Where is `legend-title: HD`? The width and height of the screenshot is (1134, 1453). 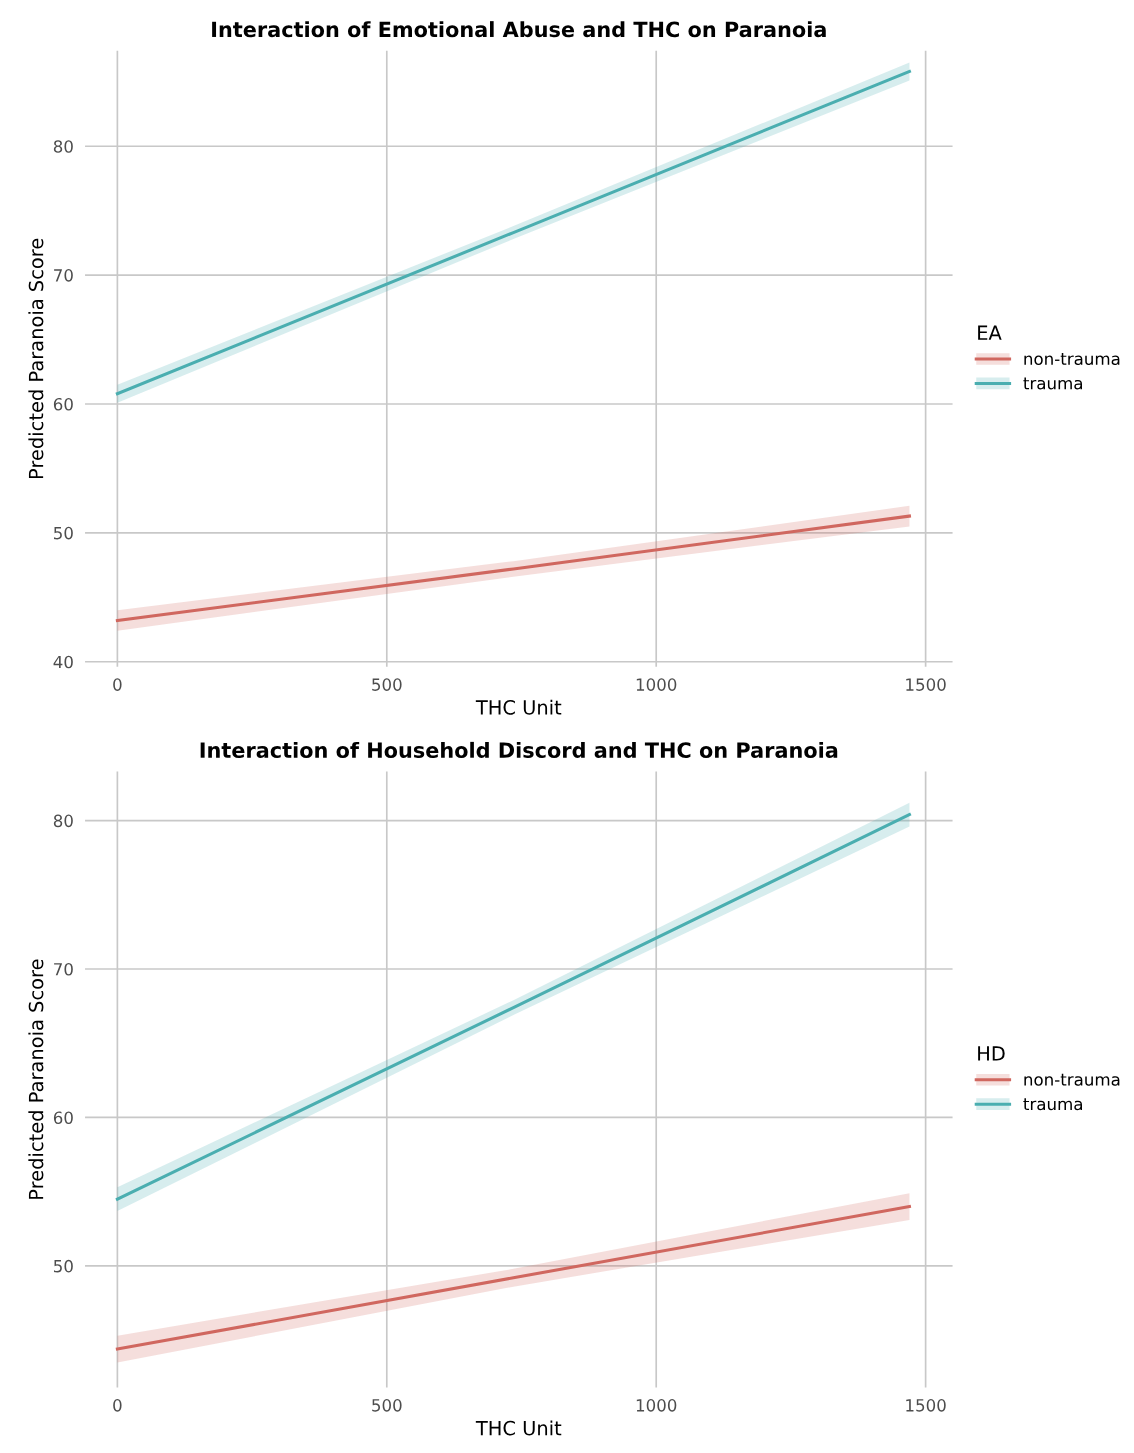
legend-title: HD is located at coordinates (991, 1053).